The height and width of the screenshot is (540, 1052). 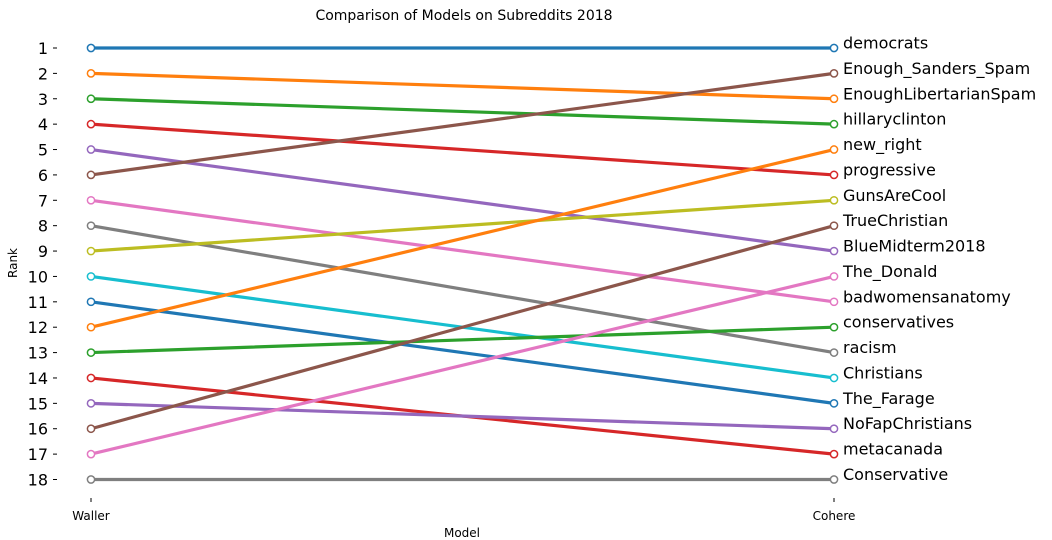 What do you see at coordinates (870, 347) in the screenshot?
I see `subreddit-label: racism` at bounding box center [870, 347].